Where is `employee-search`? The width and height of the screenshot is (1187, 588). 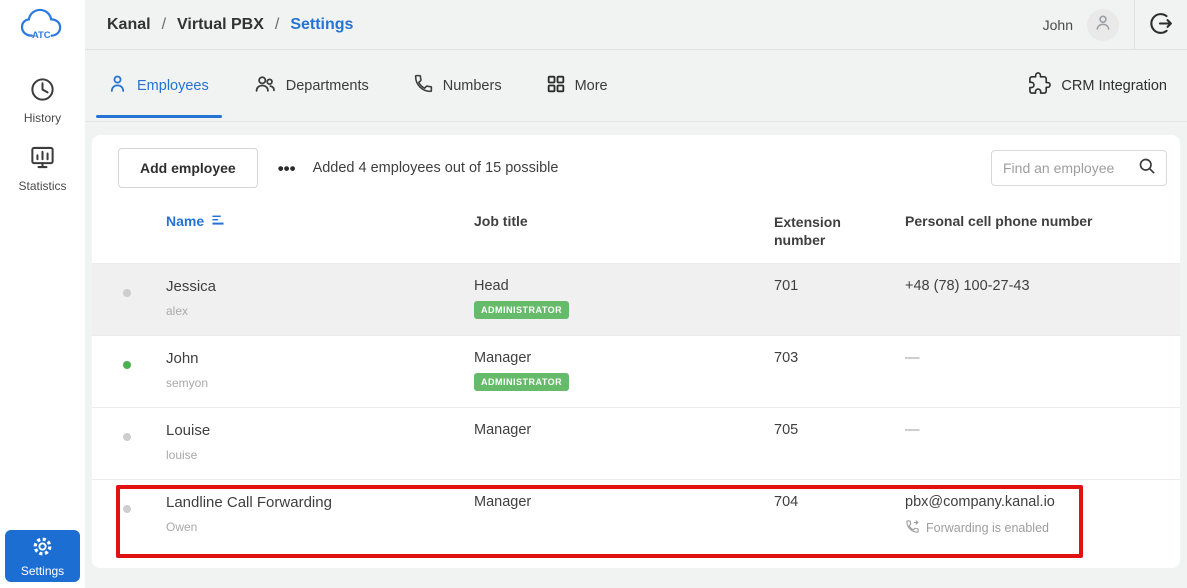
employee-search is located at coordinates (1079, 168).